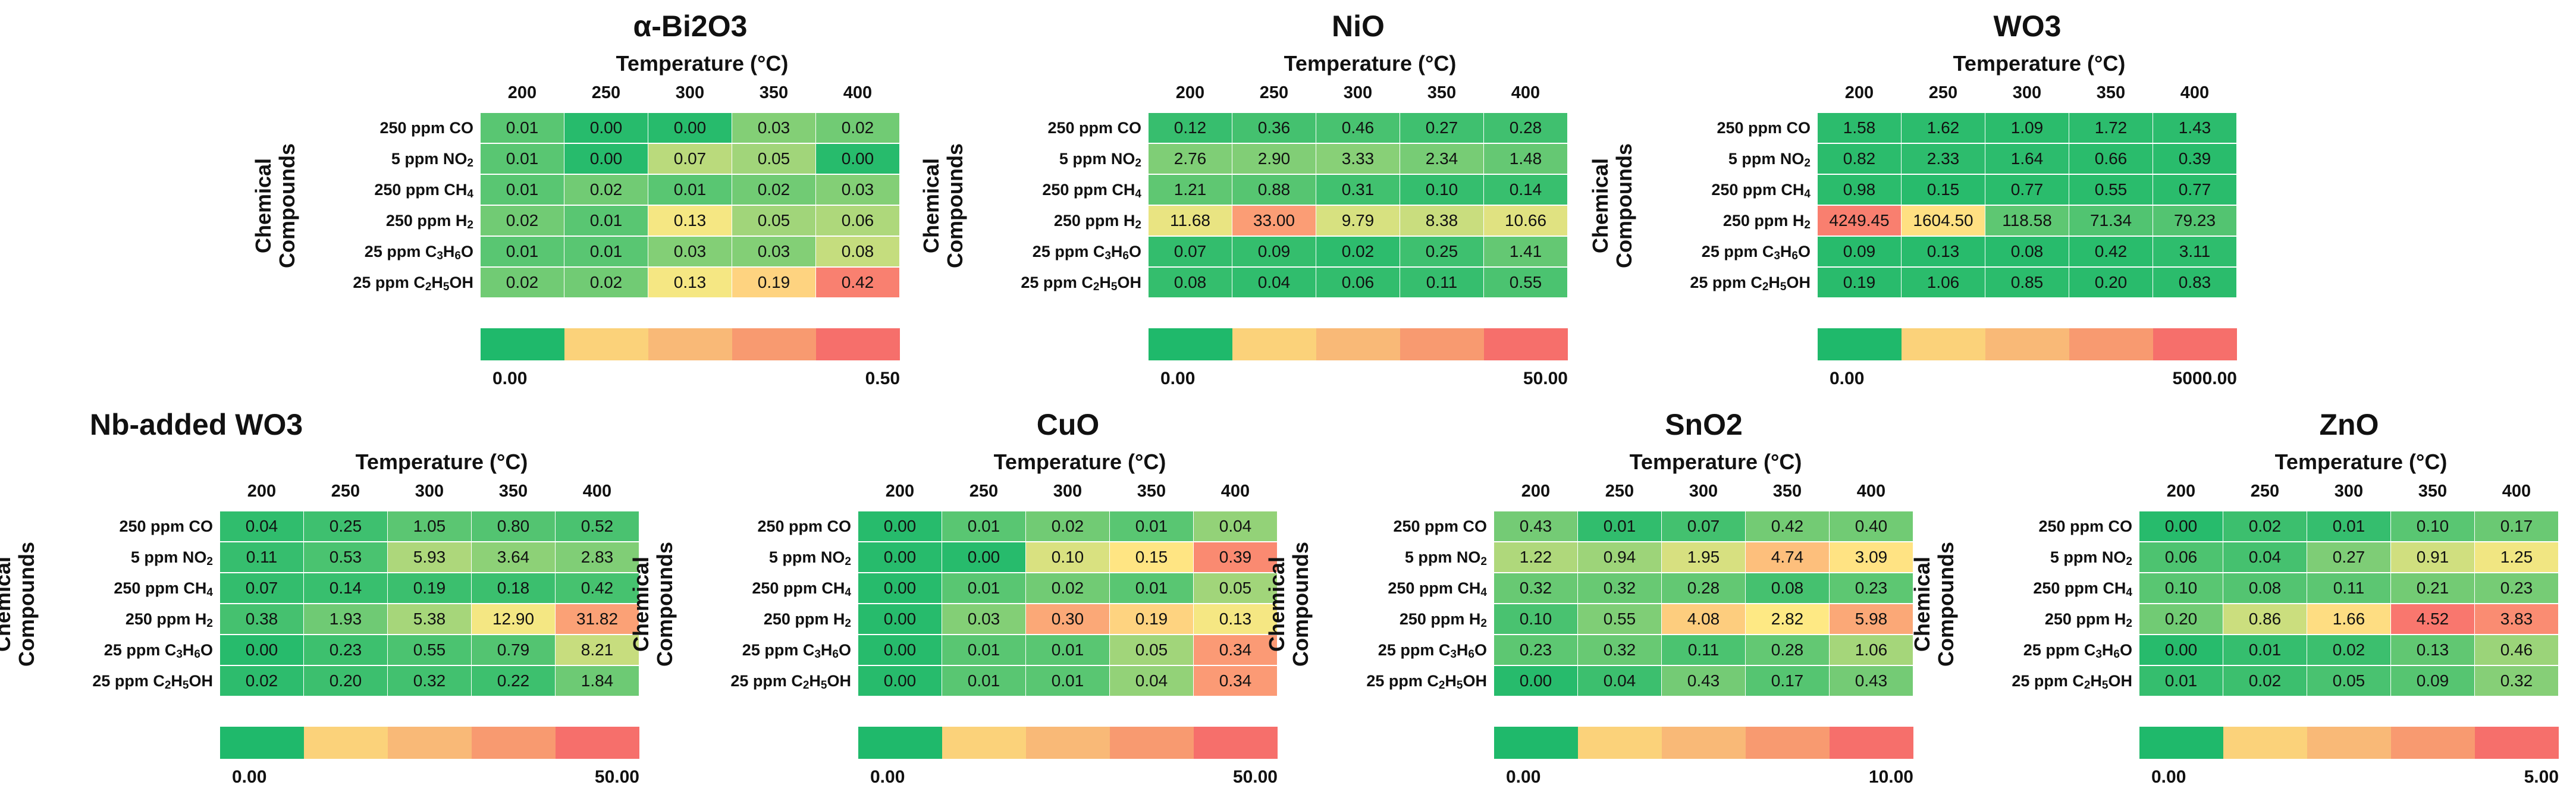 This screenshot has height=807, width=2576. Describe the element at coordinates (2204, 378) in the screenshot. I see `legend-max-label: 5000.00` at that location.